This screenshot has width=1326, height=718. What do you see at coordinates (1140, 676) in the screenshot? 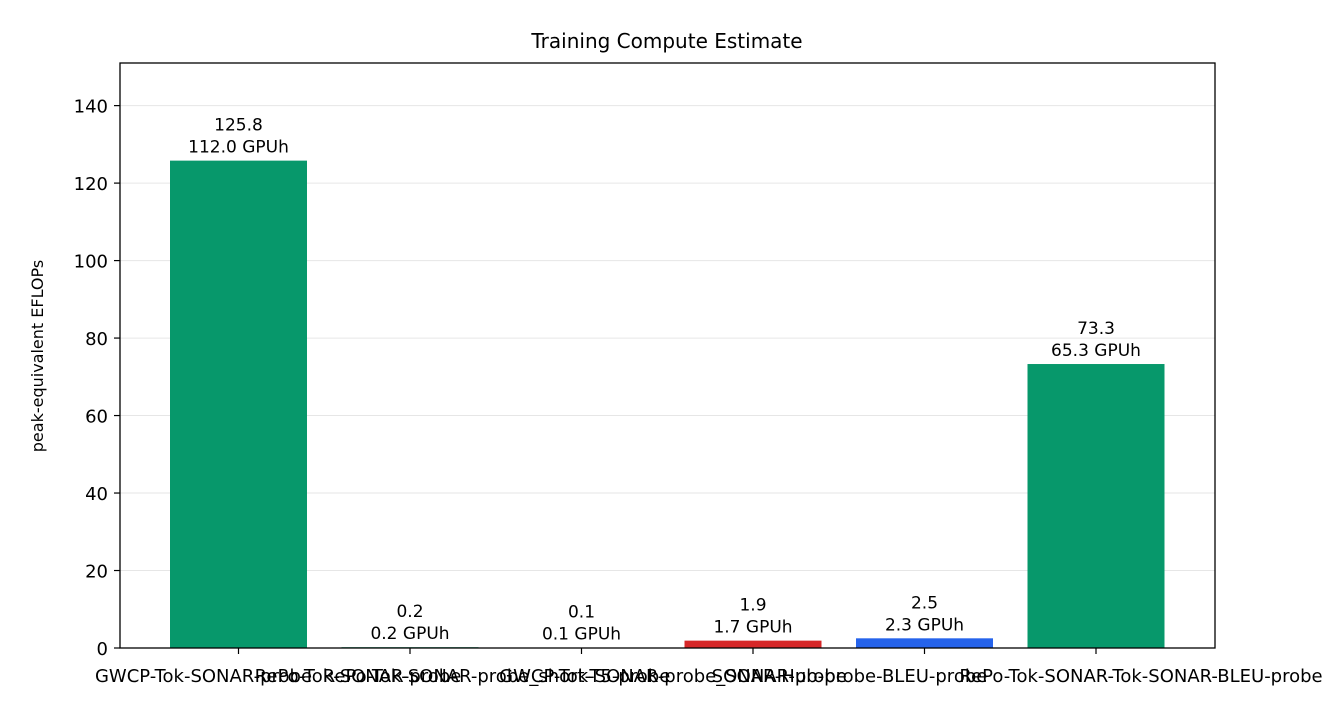
I see `x-tick-label: RePo-Tok-SONAR-Tok-SONAR-BLEU-probe` at bounding box center [1140, 676].